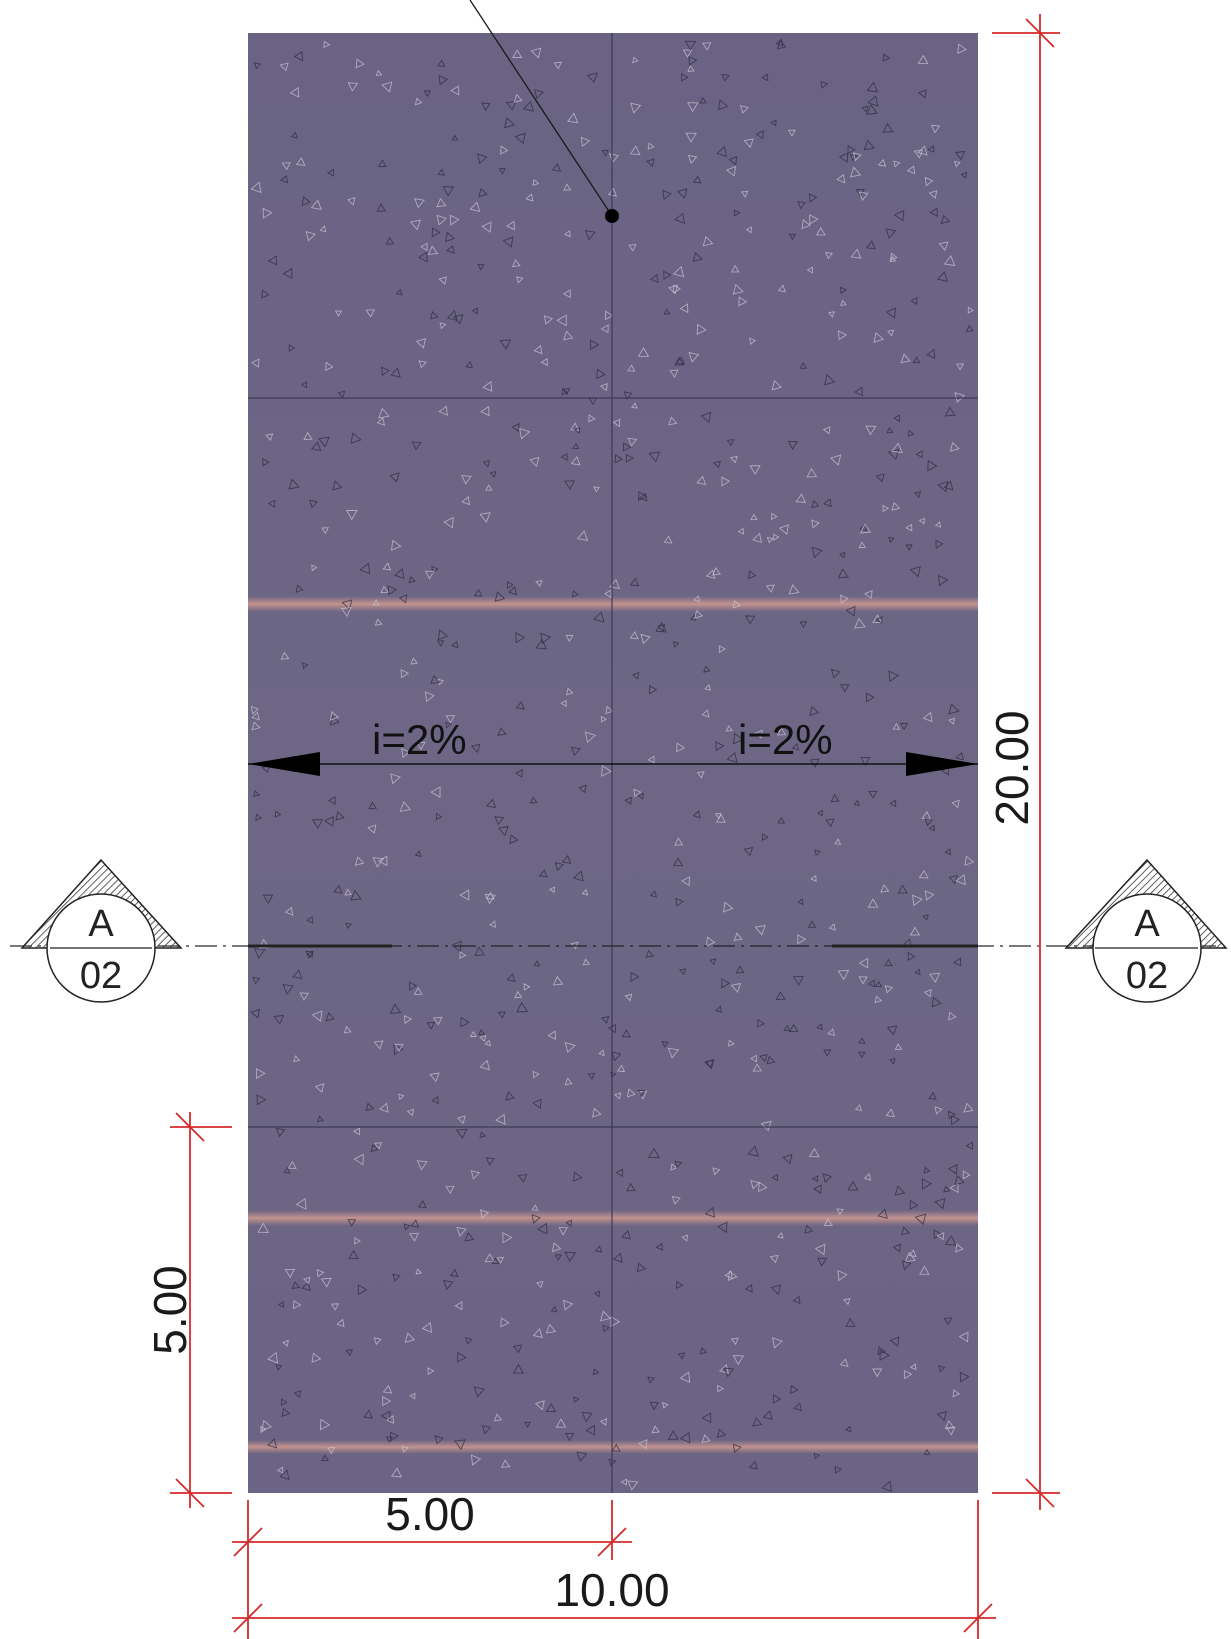 The width and height of the screenshot is (1231, 1639). I want to click on slope-label-left: i=2%, so click(419, 739).